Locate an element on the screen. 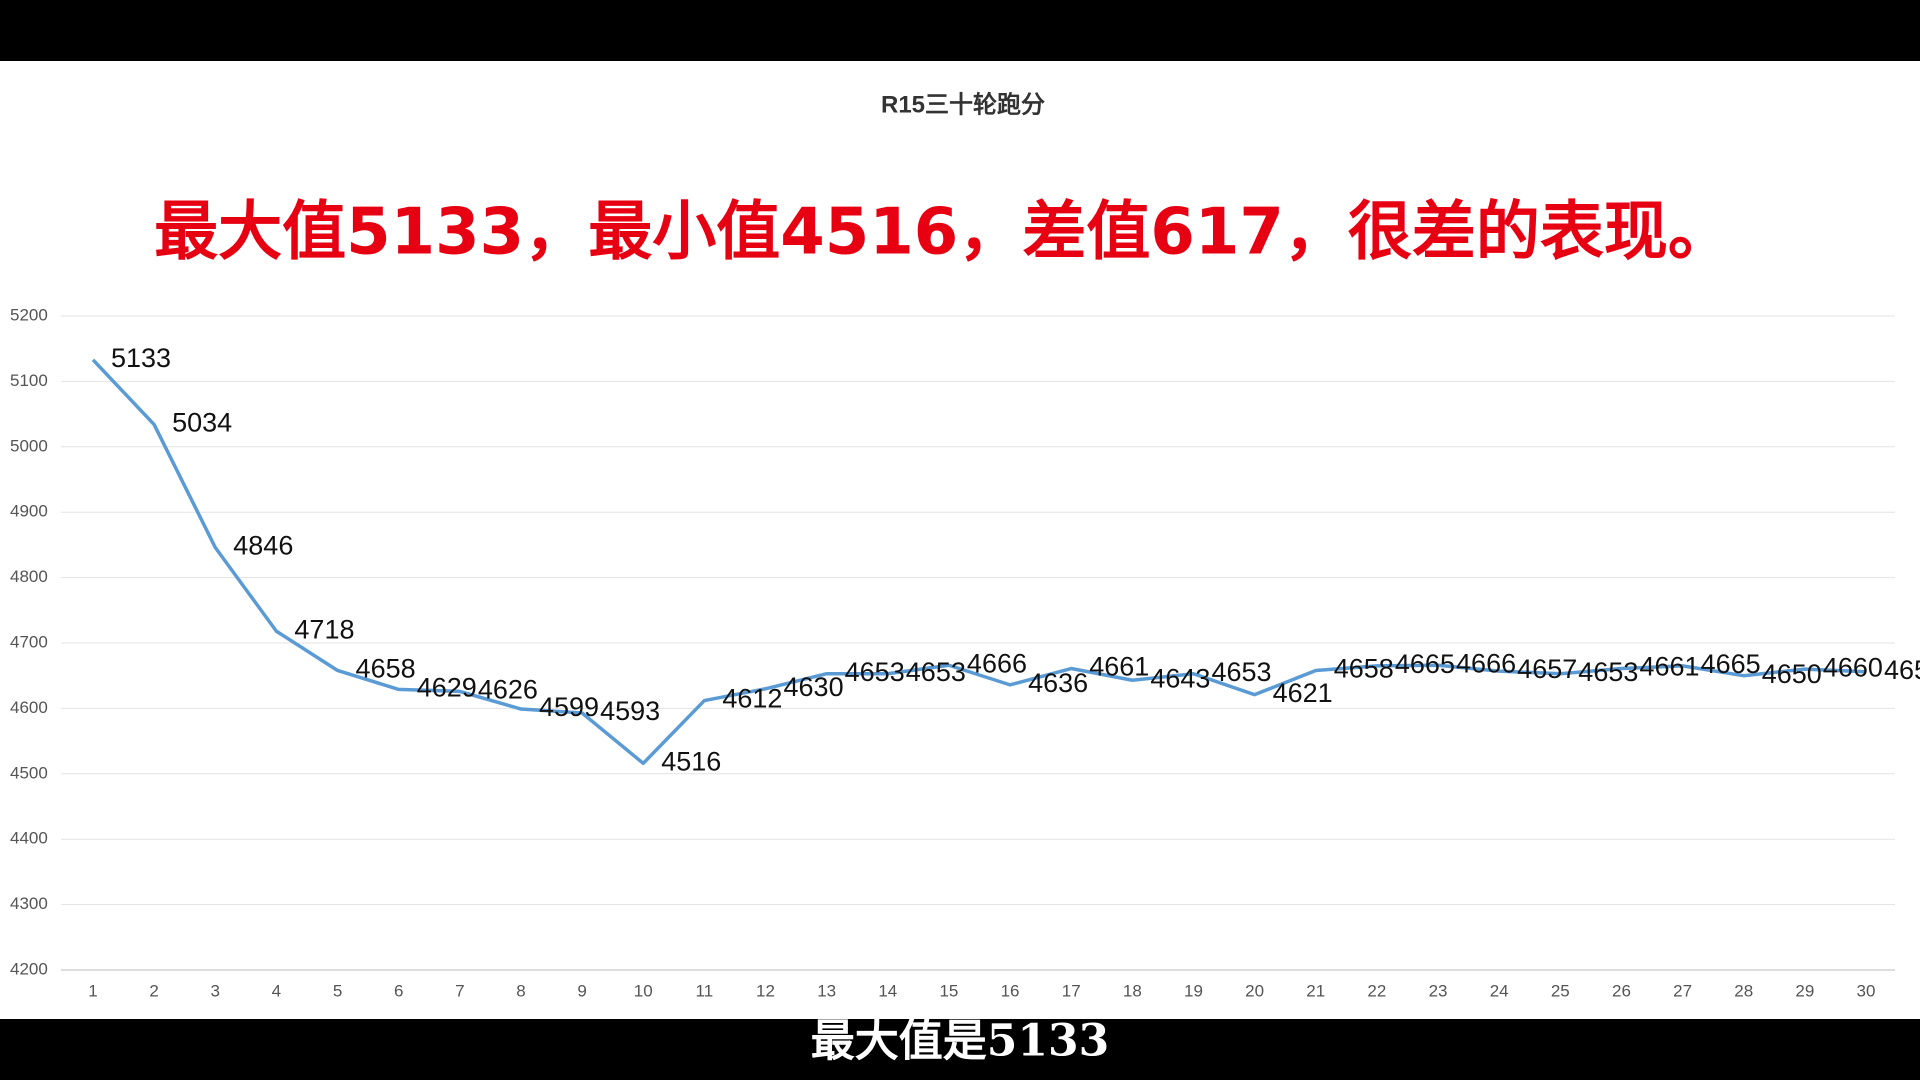 Image resolution: width=1920 pixels, height=1080 pixels. x-tick-label: 24 is located at coordinates (1499, 990).